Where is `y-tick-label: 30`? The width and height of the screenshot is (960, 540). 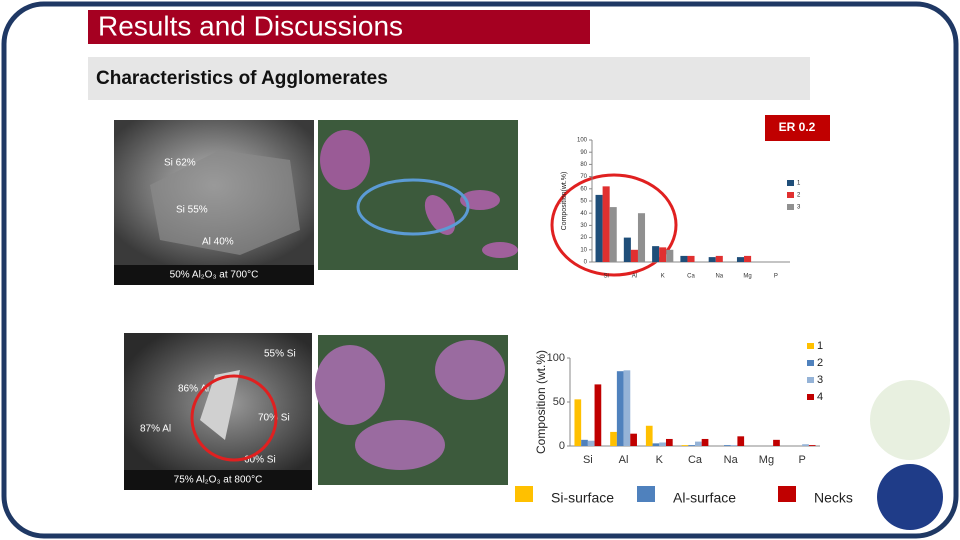 y-tick-label: 30 is located at coordinates (583, 226).